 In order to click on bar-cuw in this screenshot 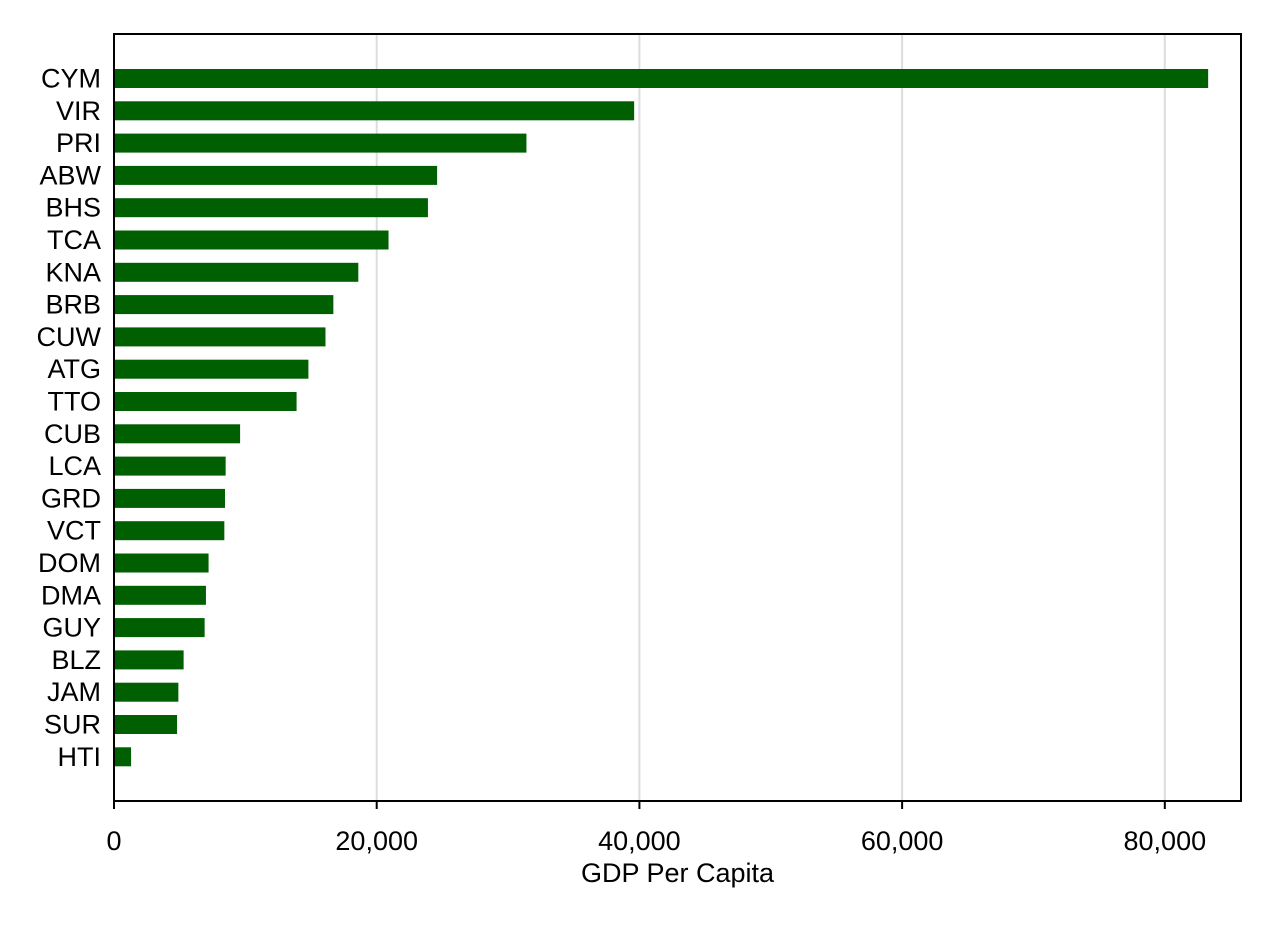, I will do `click(220, 337)`.